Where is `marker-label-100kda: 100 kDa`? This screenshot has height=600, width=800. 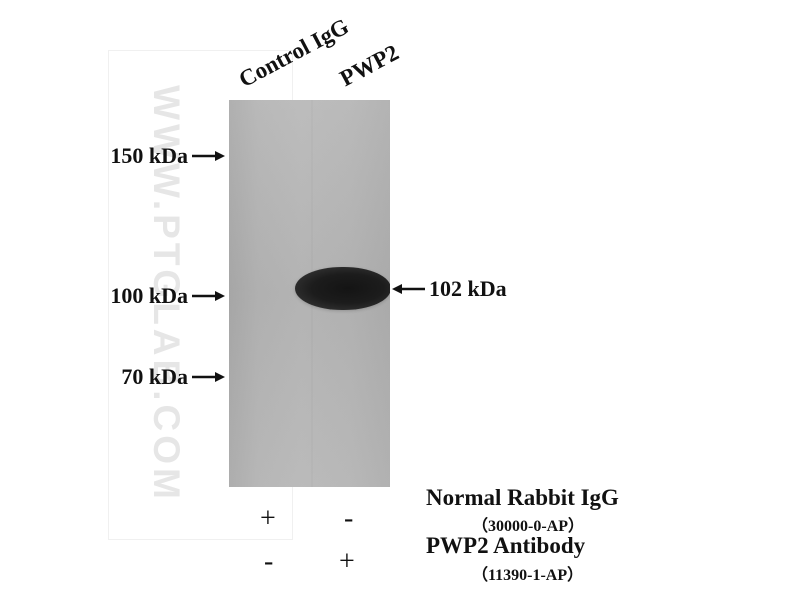
marker-label-100kda: 100 kDa is located at coordinates (149, 295).